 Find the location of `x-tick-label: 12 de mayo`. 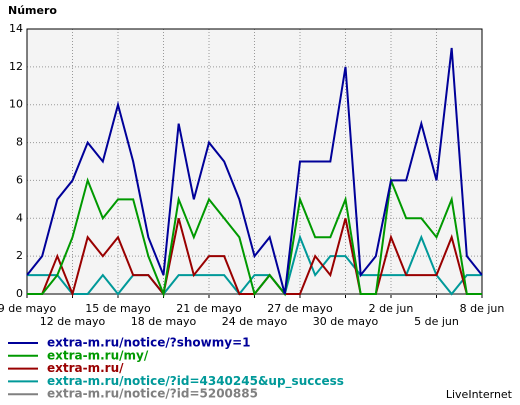

x-tick-label: 12 de mayo is located at coordinates (73, 321).